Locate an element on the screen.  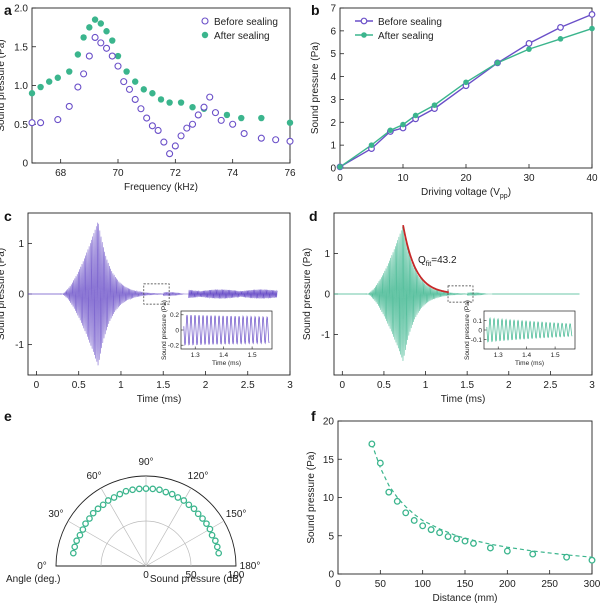
inset-y-tick-label: 0.1 is located at coordinates (477, 321).